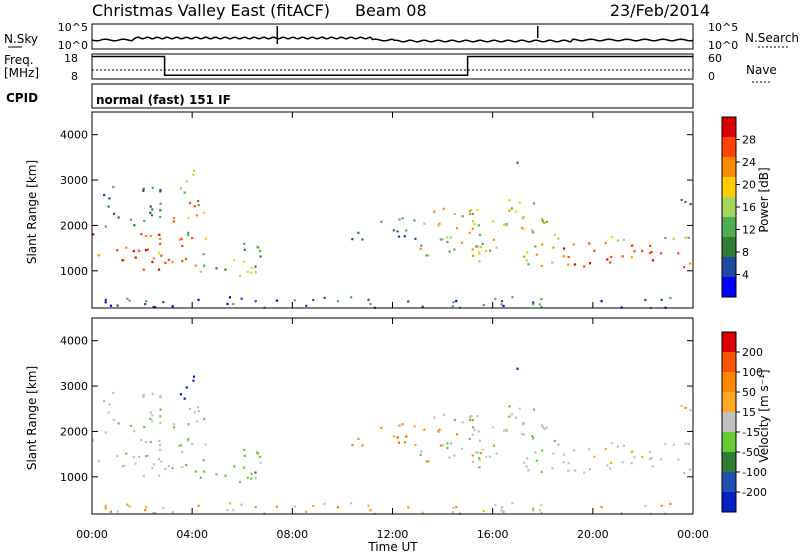 This screenshot has width=800, height=558. I want to click on colorbar-tick-label: 8, so click(745, 252).